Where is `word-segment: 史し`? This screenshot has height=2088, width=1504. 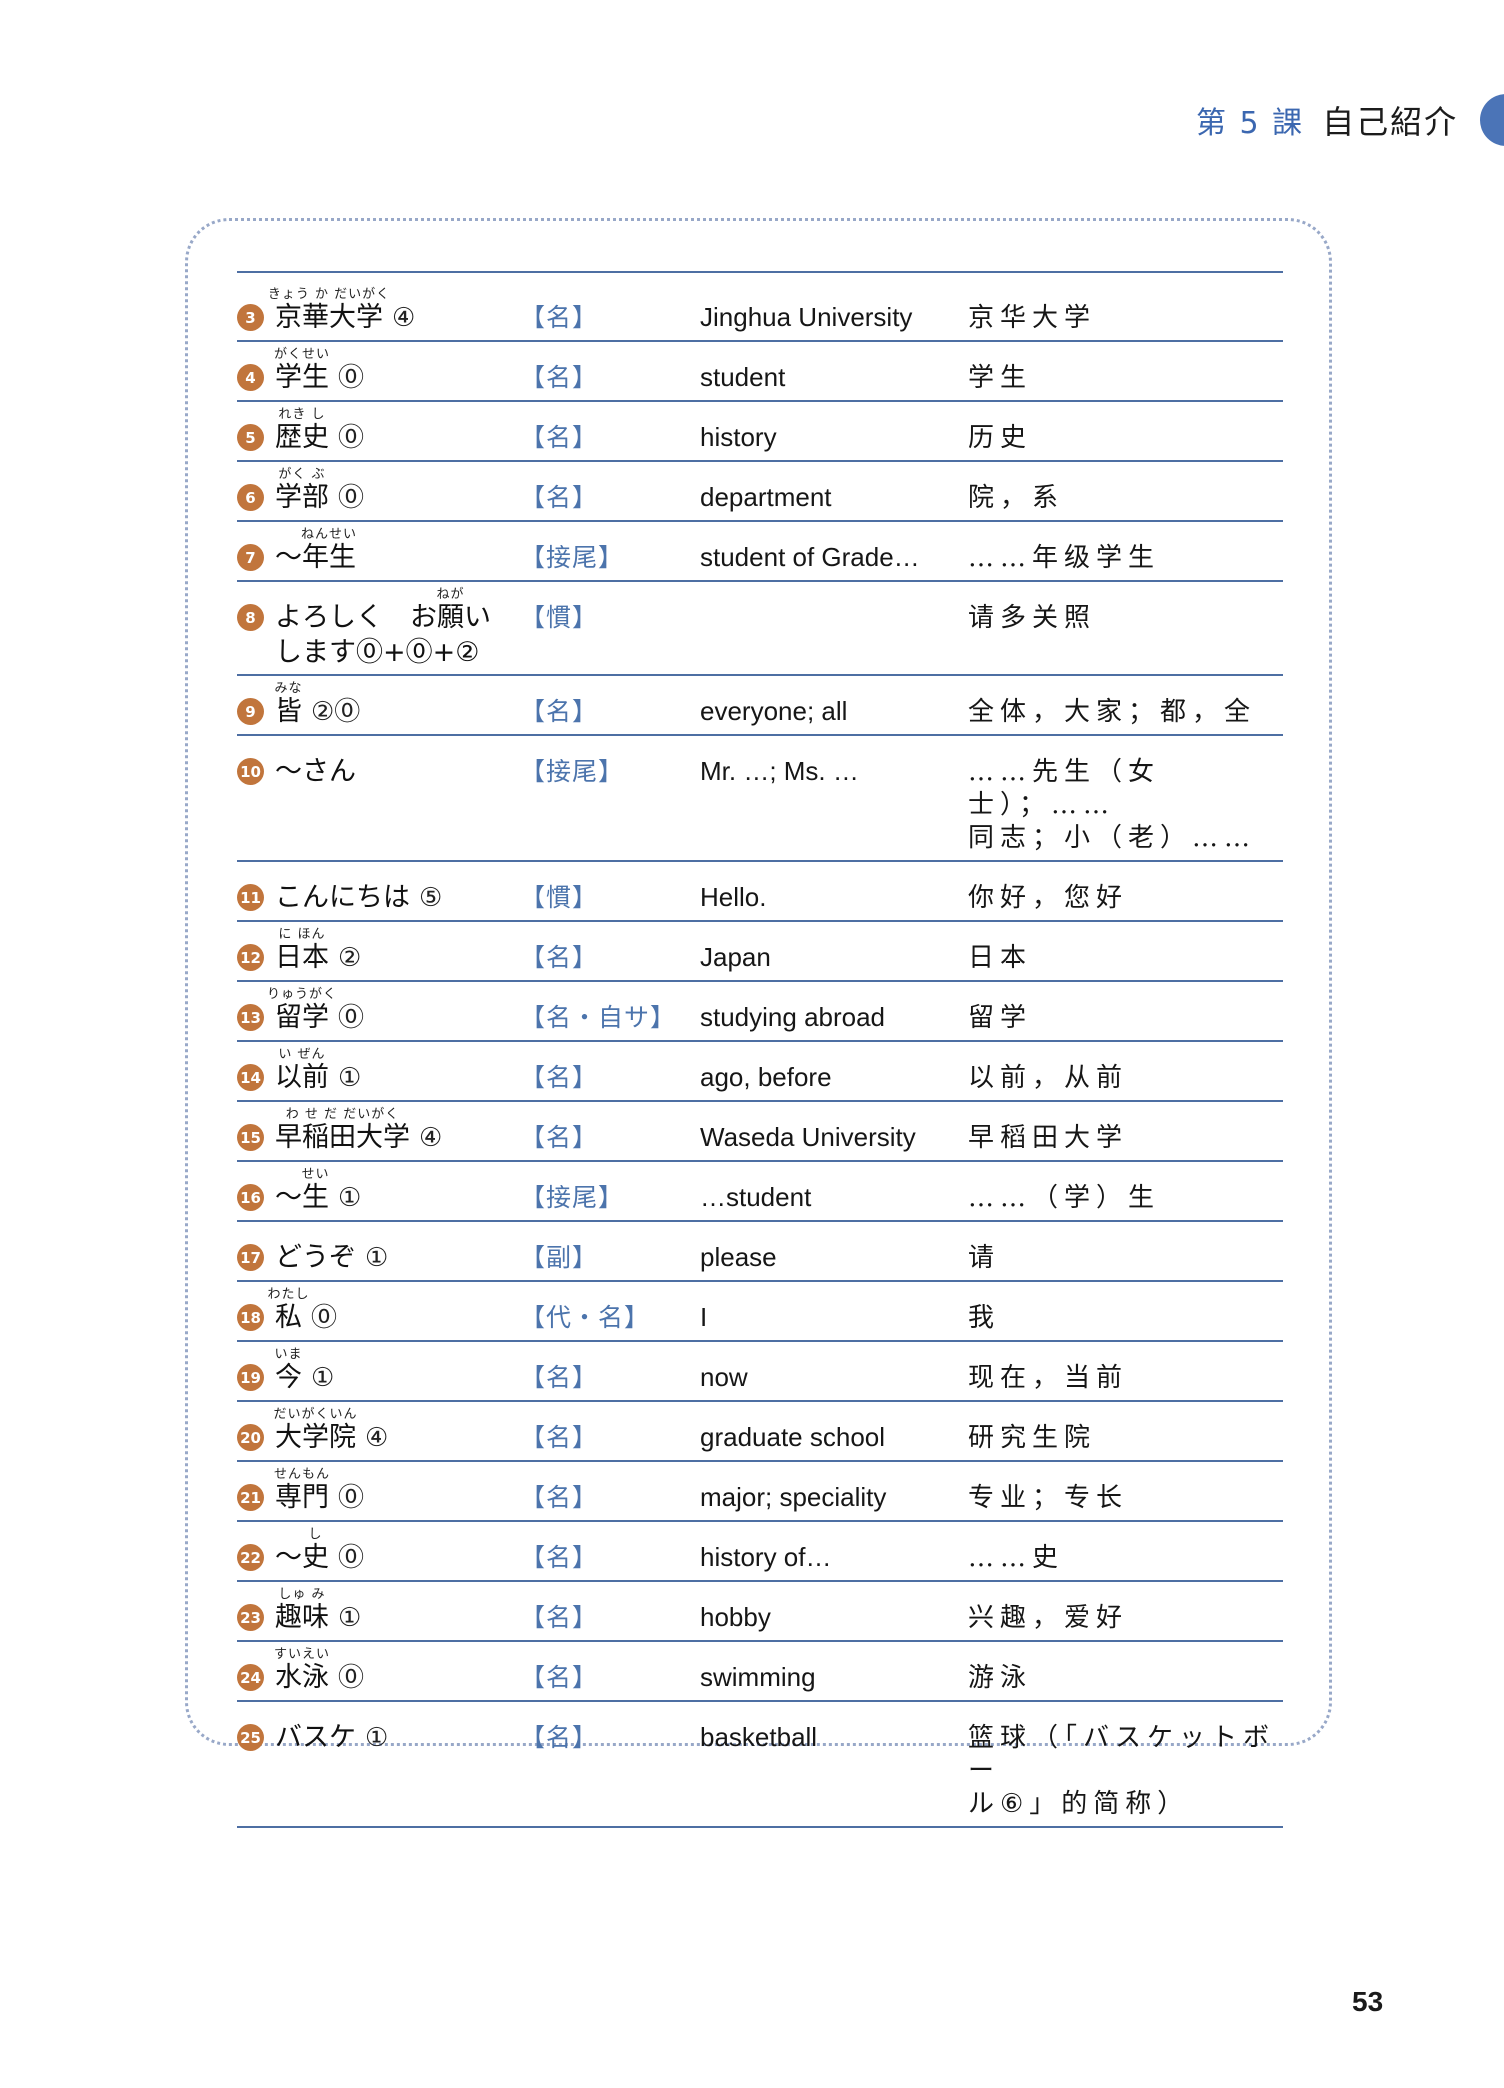
word-segment: 史し is located at coordinates (315, 1550).